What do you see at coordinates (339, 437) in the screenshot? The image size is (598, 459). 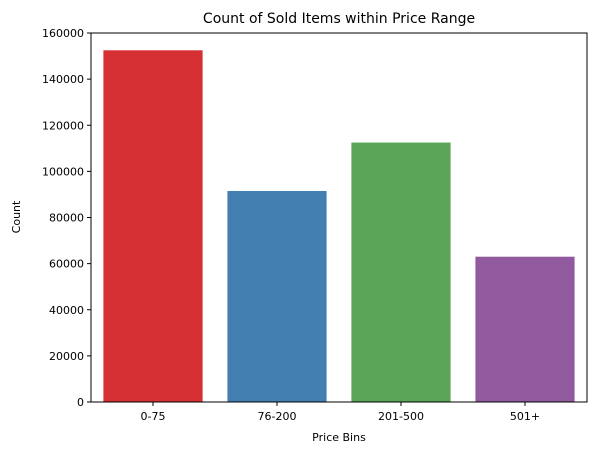 I see `x-axis-label: Price Bins` at bounding box center [339, 437].